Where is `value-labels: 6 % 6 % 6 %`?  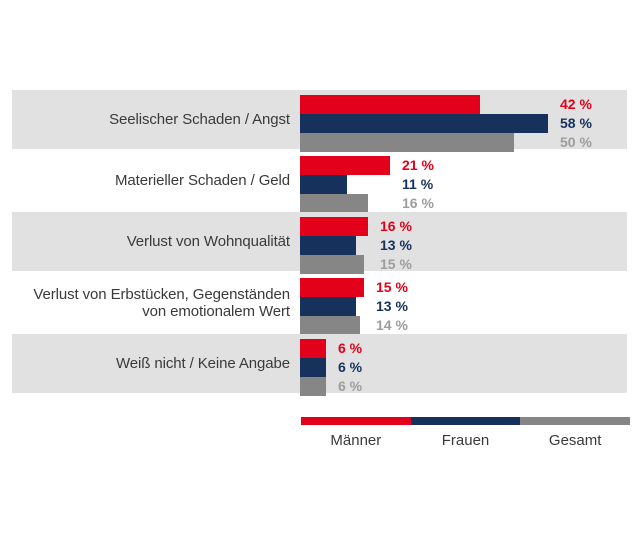 value-labels: 6 % 6 % 6 % is located at coordinates (350, 367).